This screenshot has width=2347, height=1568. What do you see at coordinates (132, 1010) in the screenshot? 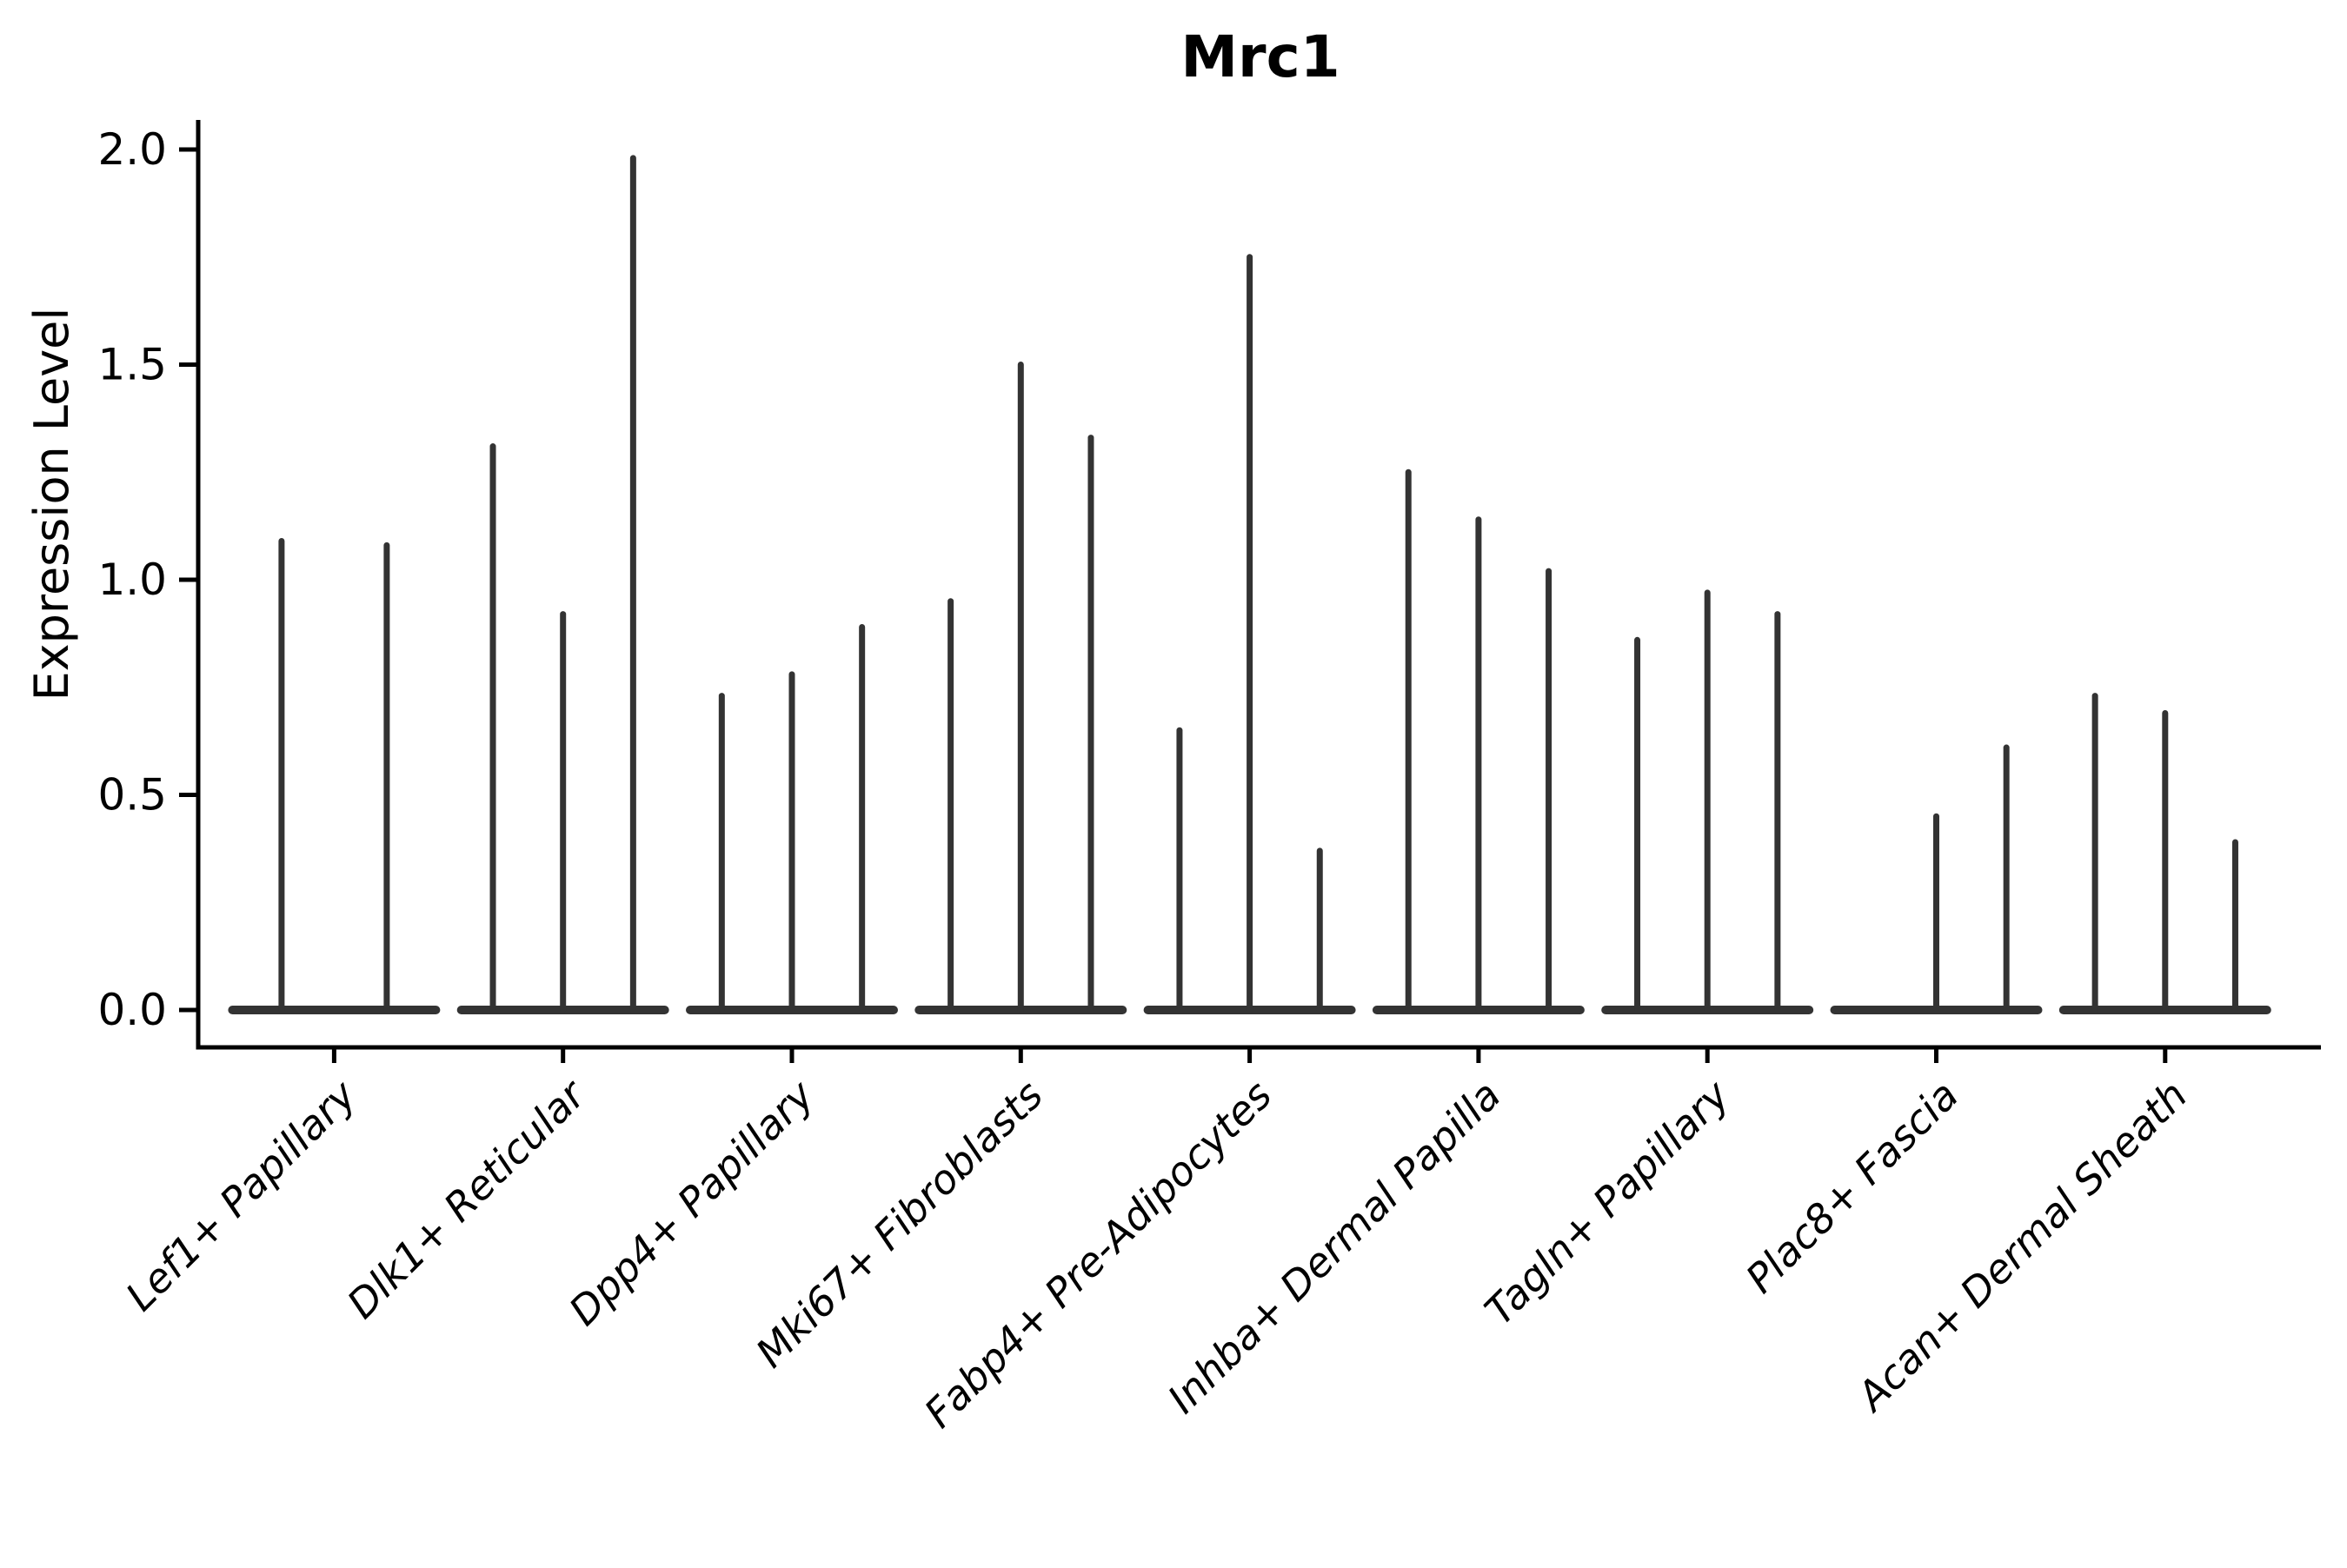
I see `y-tick-label: 0.0` at bounding box center [132, 1010].